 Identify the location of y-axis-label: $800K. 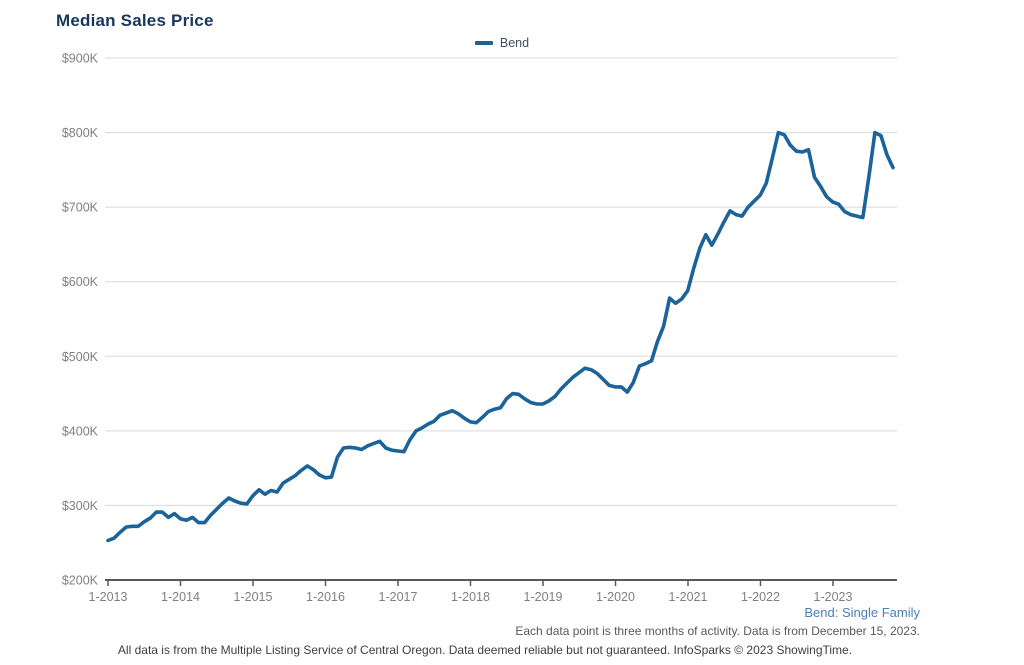
(80, 133).